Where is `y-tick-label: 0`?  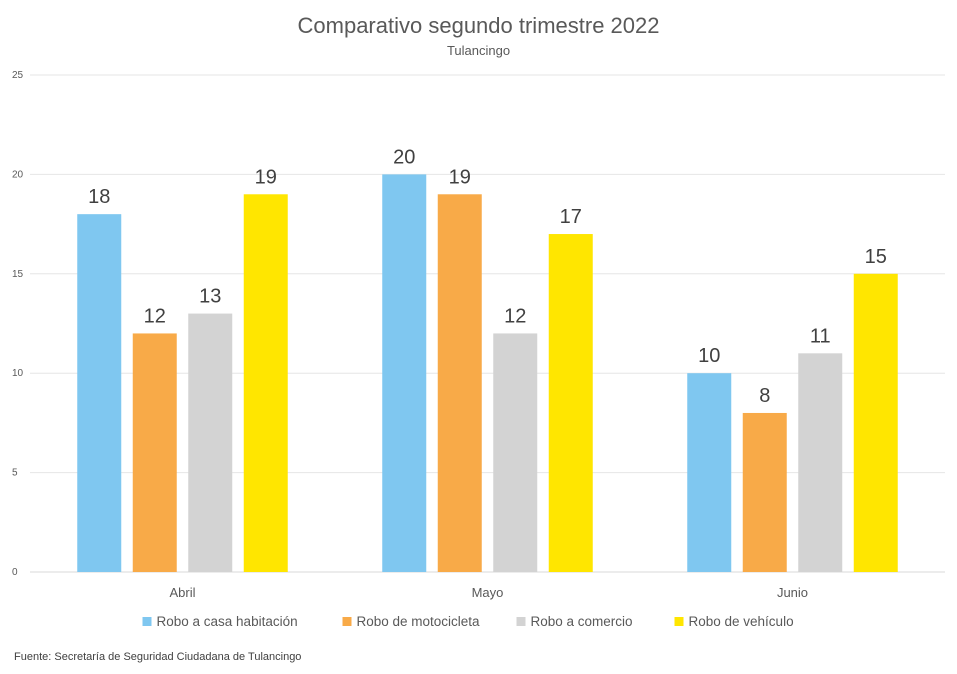
y-tick-label: 0 is located at coordinates (15, 572).